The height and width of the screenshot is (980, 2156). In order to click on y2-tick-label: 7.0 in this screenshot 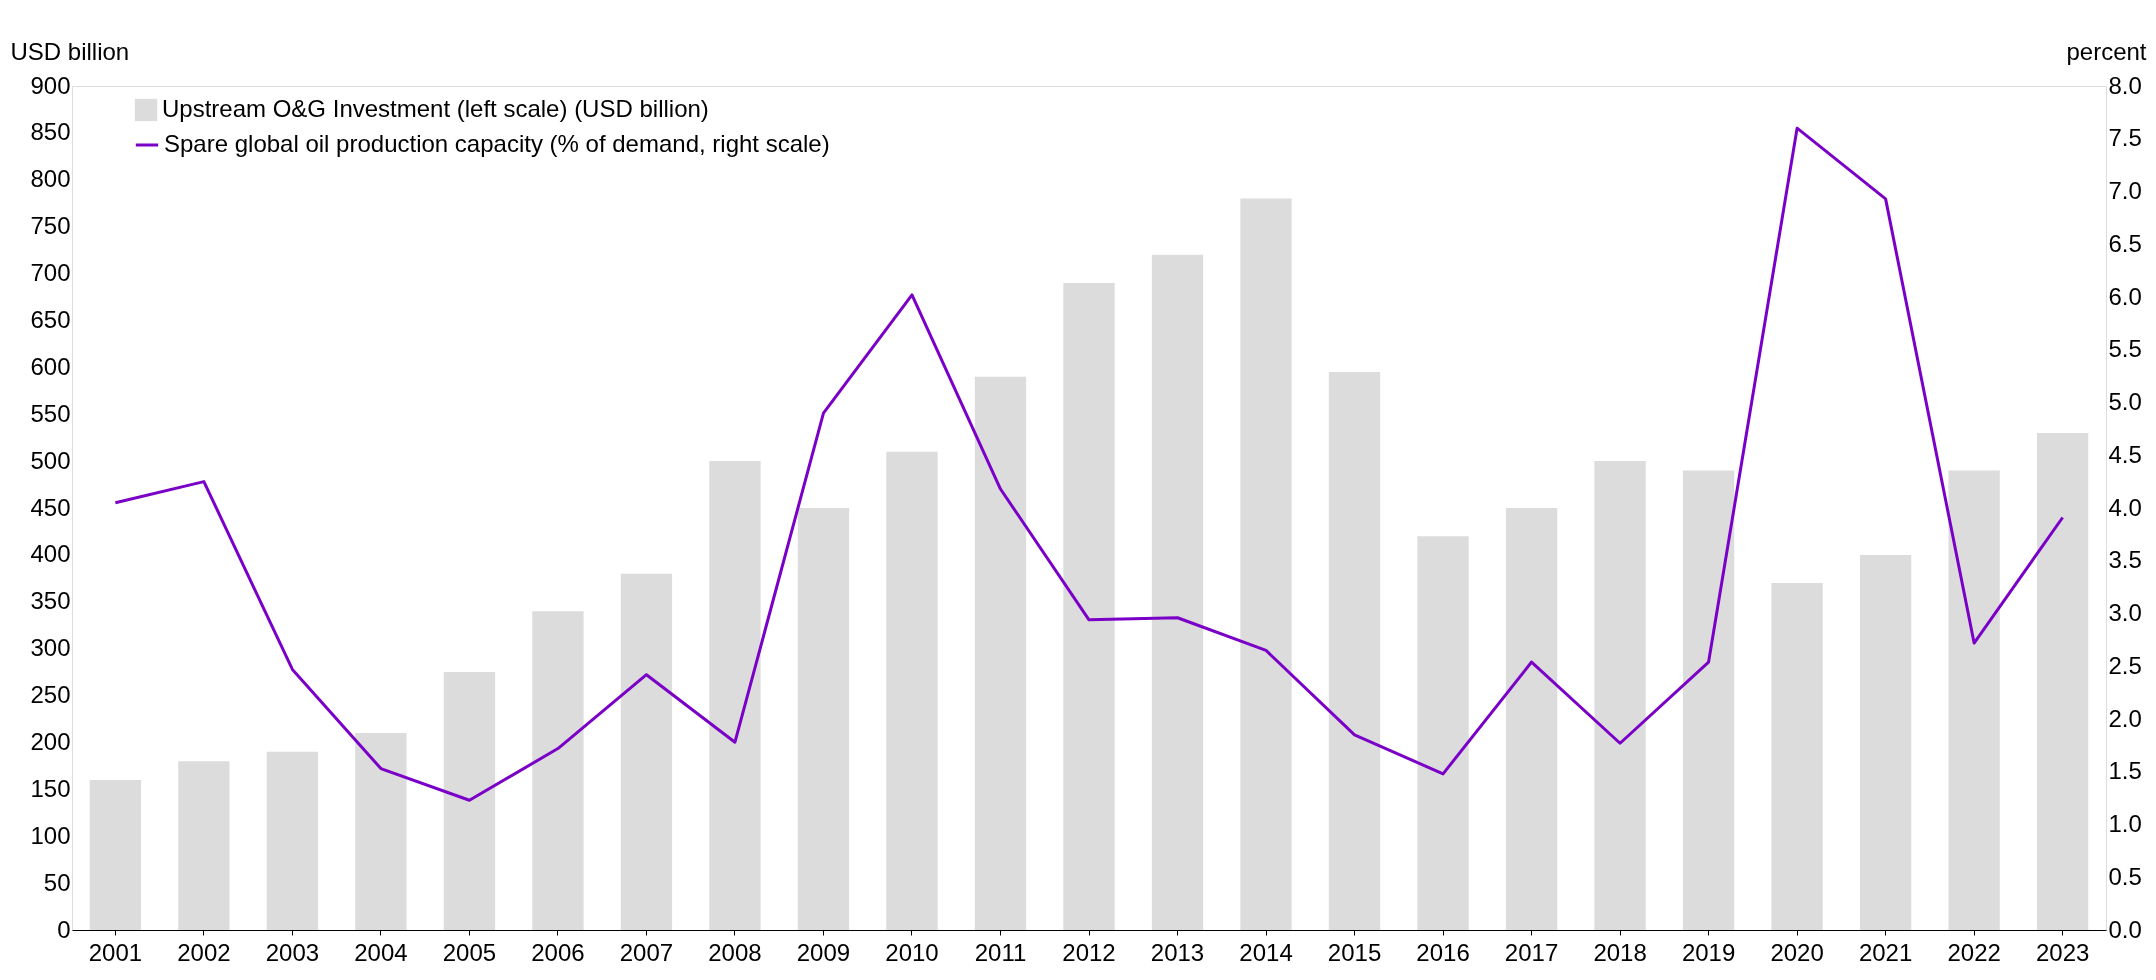, I will do `click(2125, 190)`.